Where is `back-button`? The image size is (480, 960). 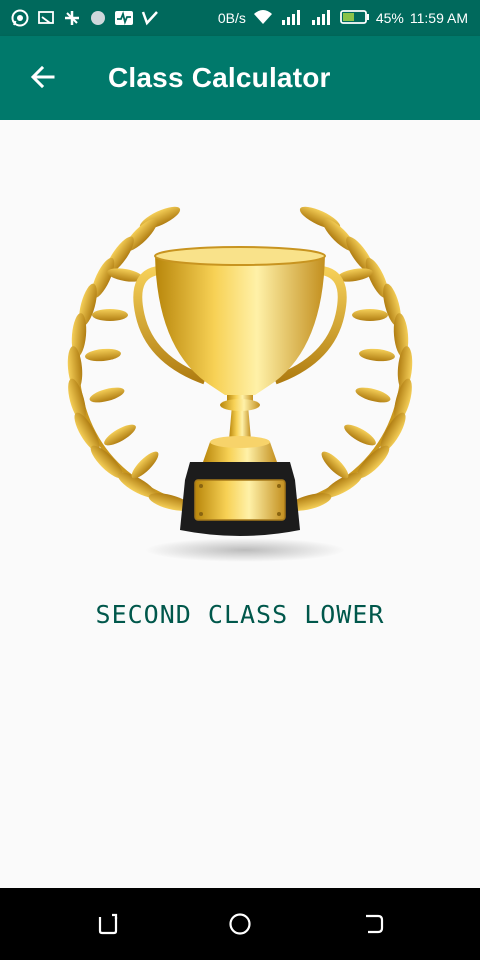
back-button is located at coordinates (43, 77).